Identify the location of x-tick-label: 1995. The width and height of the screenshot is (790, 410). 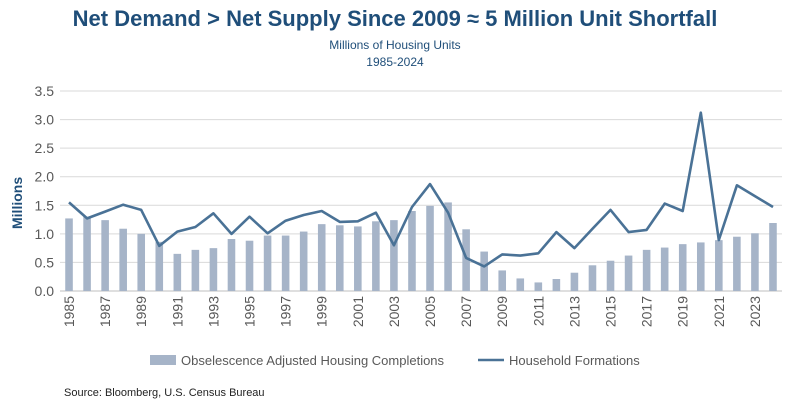
(250, 311).